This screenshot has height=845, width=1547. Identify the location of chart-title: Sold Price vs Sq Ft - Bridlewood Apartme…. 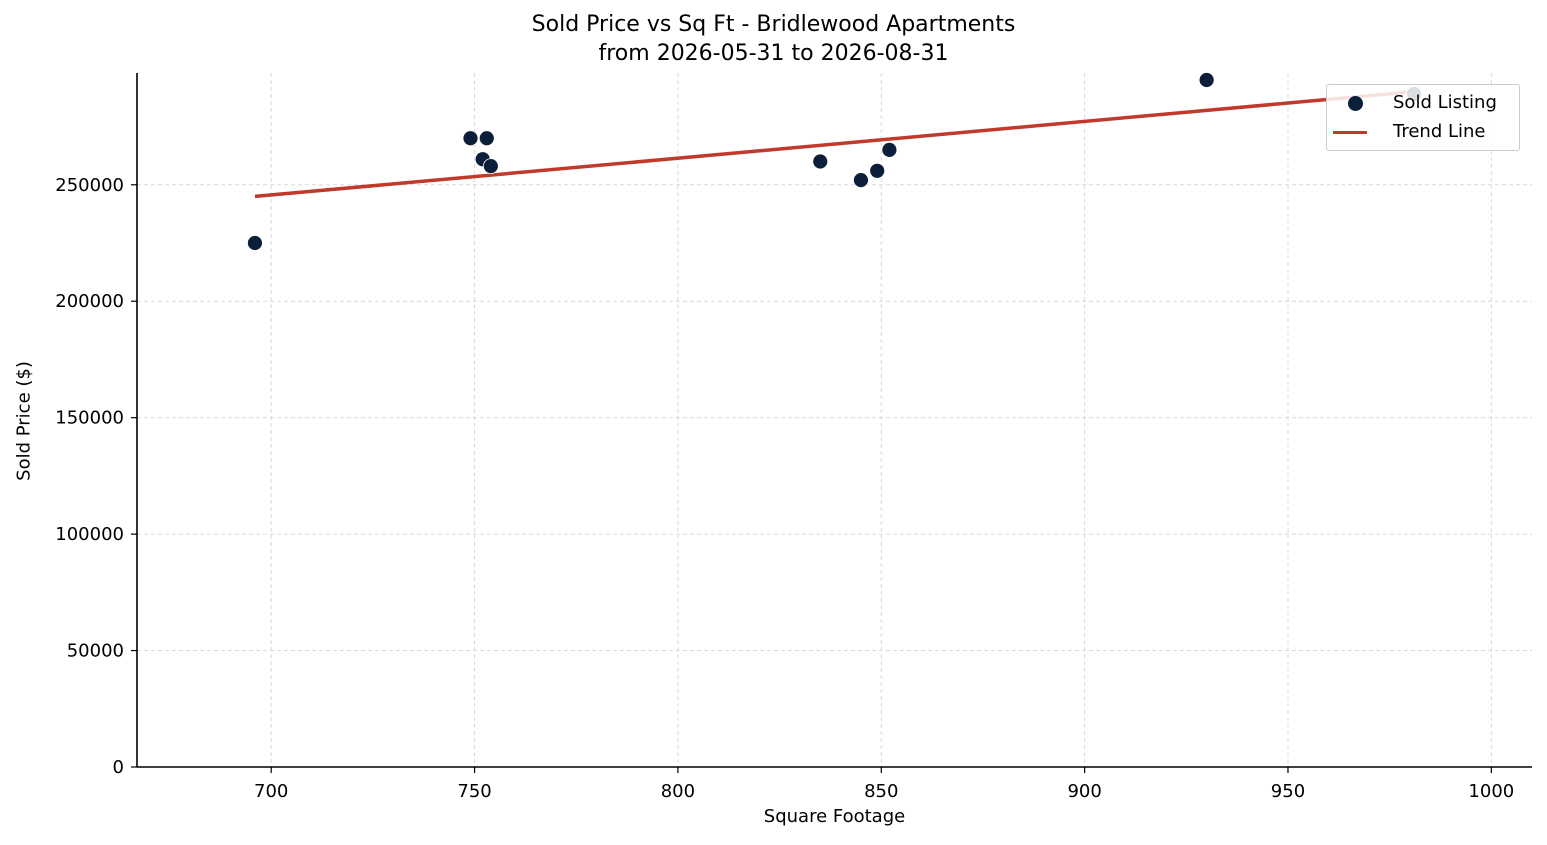
(773, 24).